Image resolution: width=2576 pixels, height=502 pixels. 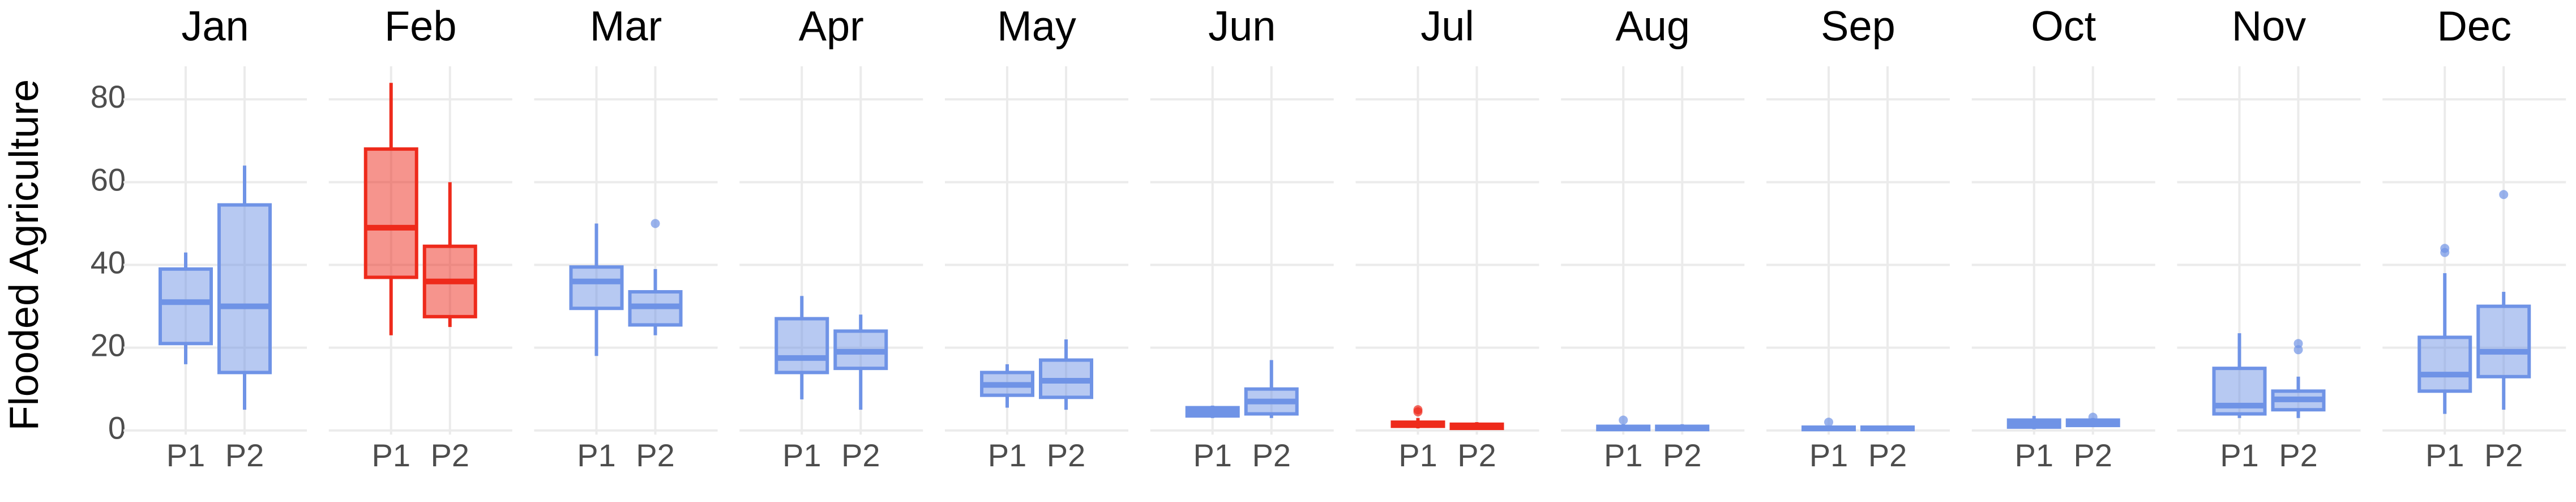 What do you see at coordinates (1858, 26) in the screenshot?
I see `facet-title: Sep` at bounding box center [1858, 26].